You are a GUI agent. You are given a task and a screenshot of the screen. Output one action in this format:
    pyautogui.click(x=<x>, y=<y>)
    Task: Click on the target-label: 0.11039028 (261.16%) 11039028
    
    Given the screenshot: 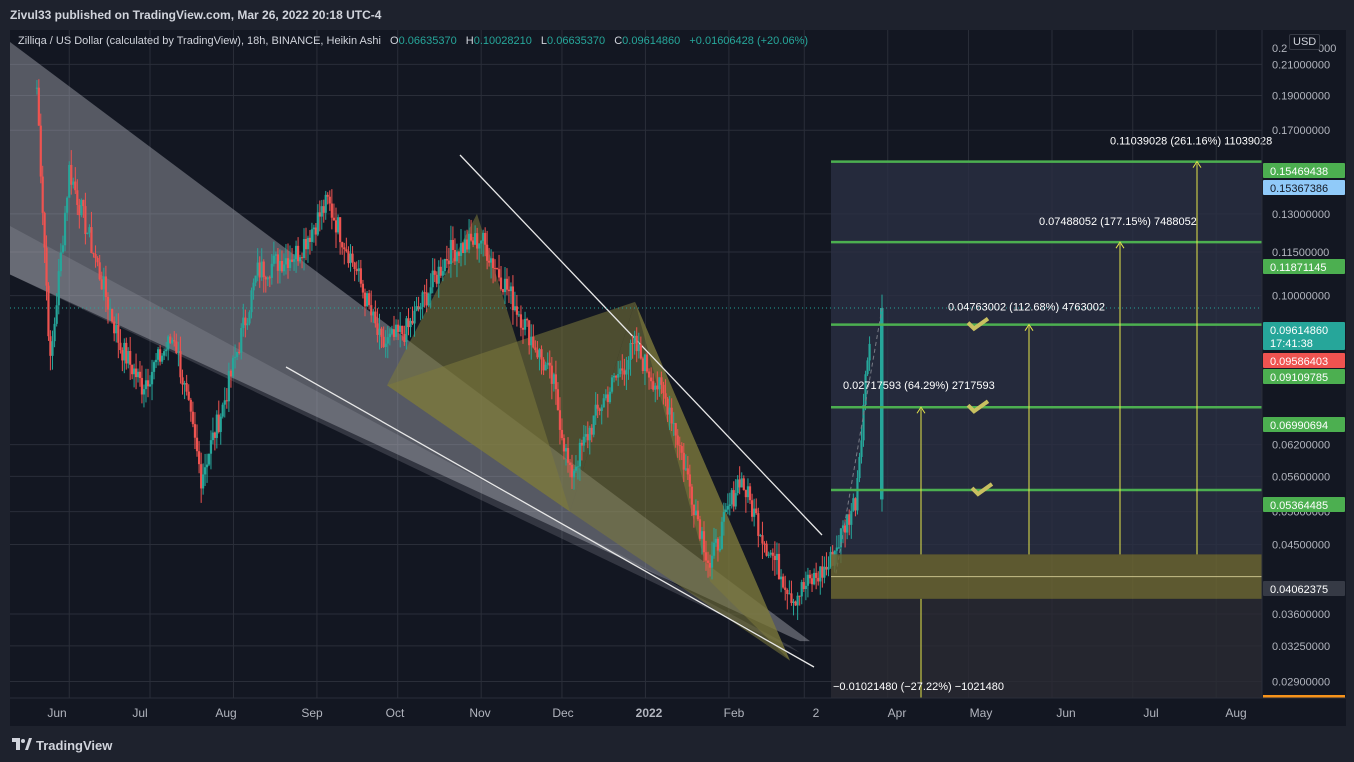 What is the action you would take?
    pyautogui.click(x=1191, y=142)
    